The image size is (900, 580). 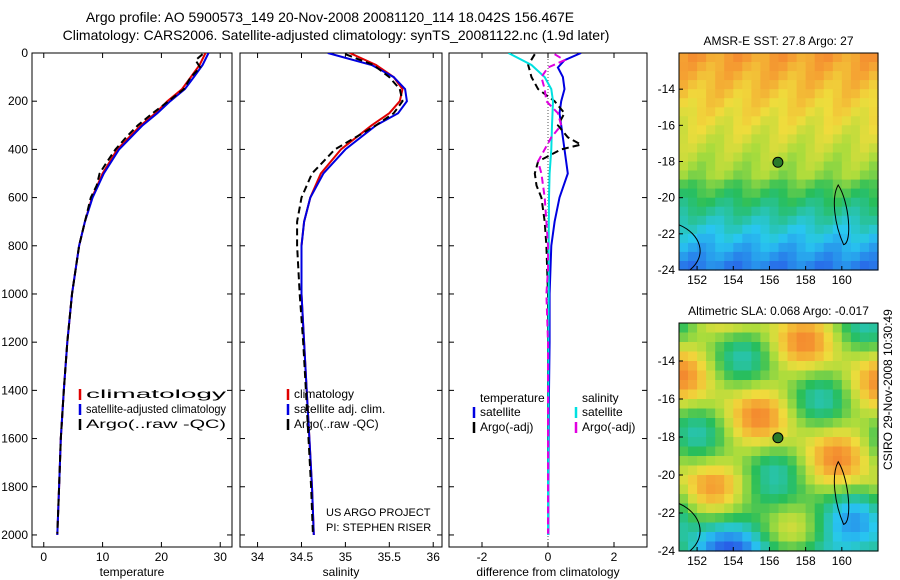 I want to click on chart-3-ytick-label-1: -16, so click(x=667, y=125).